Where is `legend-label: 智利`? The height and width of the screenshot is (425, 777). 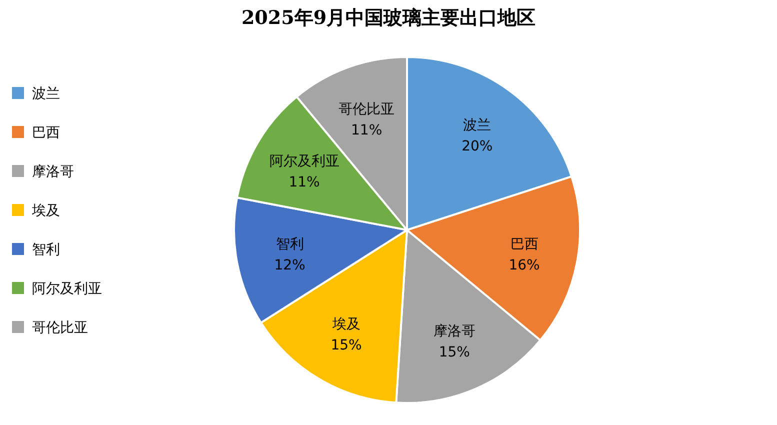
legend-label: 智利 is located at coordinates (46, 250).